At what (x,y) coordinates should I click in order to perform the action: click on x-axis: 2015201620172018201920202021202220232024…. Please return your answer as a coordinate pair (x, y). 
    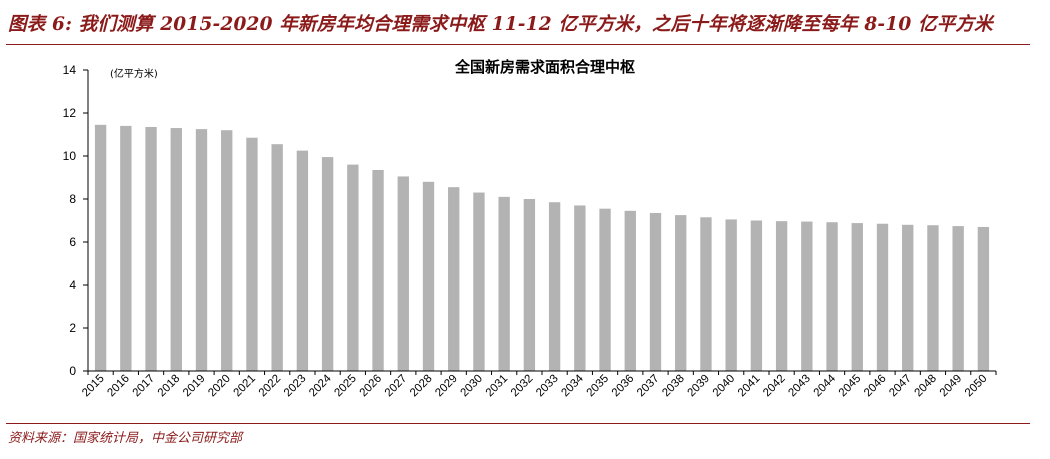
    Looking at the image, I should click on (538, 385).